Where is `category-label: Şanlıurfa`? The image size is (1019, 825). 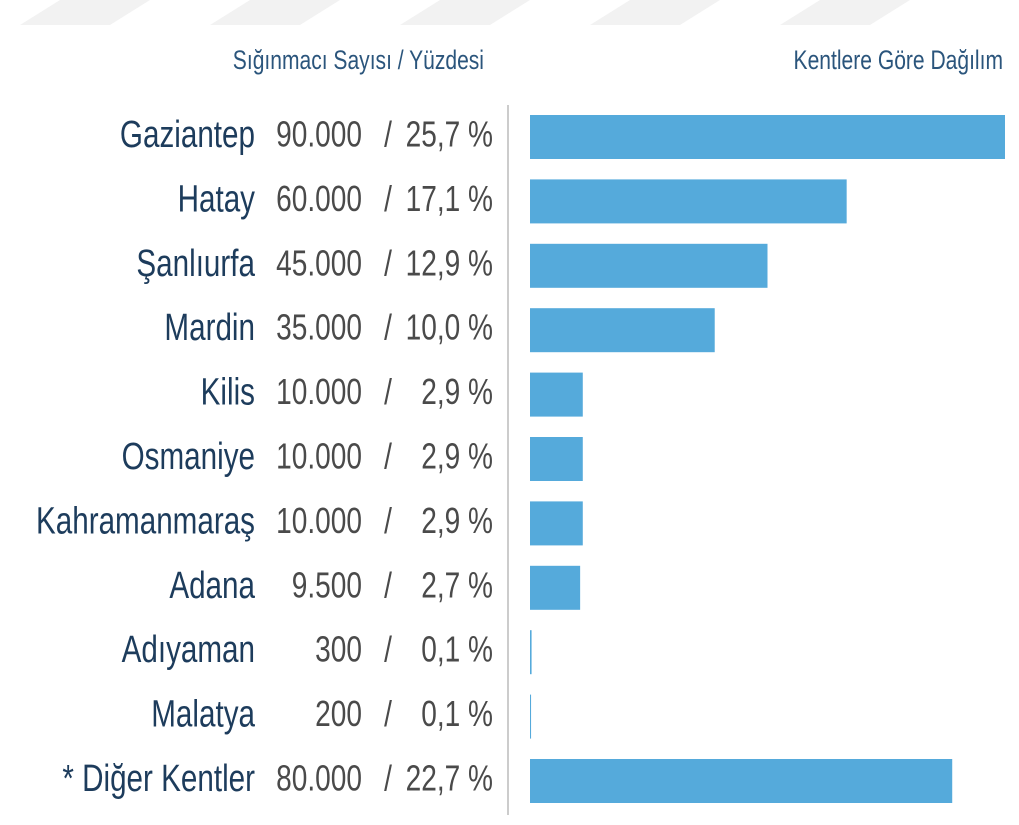
category-label: Şanlıurfa is located at coordinates (195, 263).